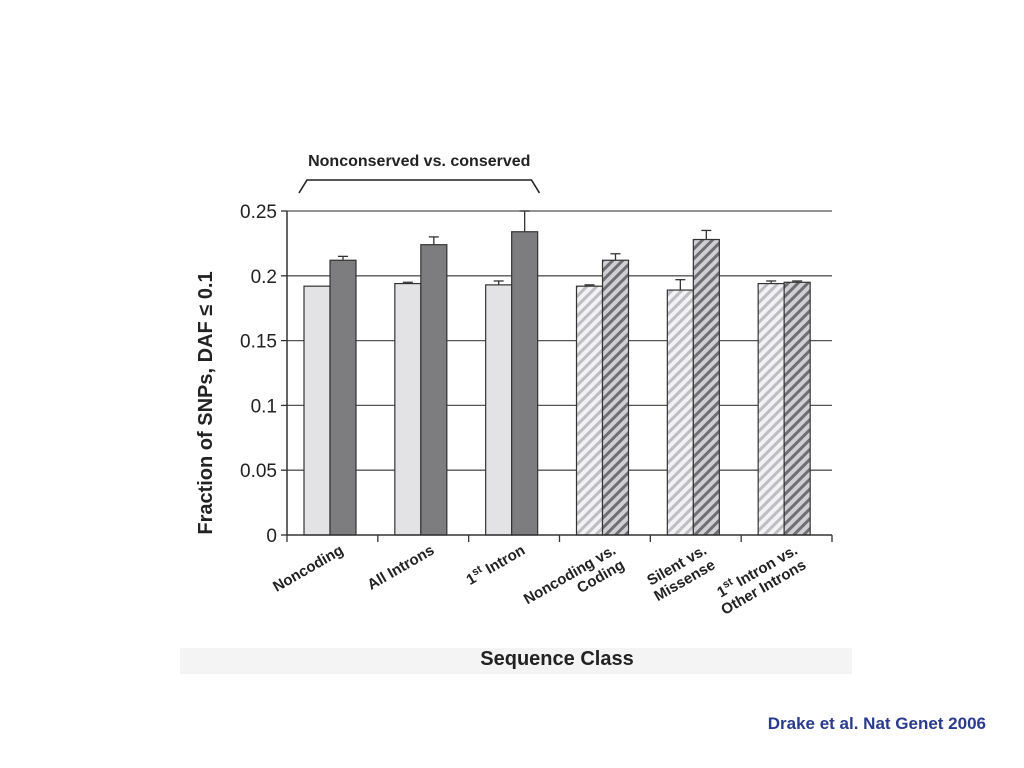 The height and width of the screenshot is (768, 1024). I want to click on category-label-line: Noncoding, so click(308, 569).